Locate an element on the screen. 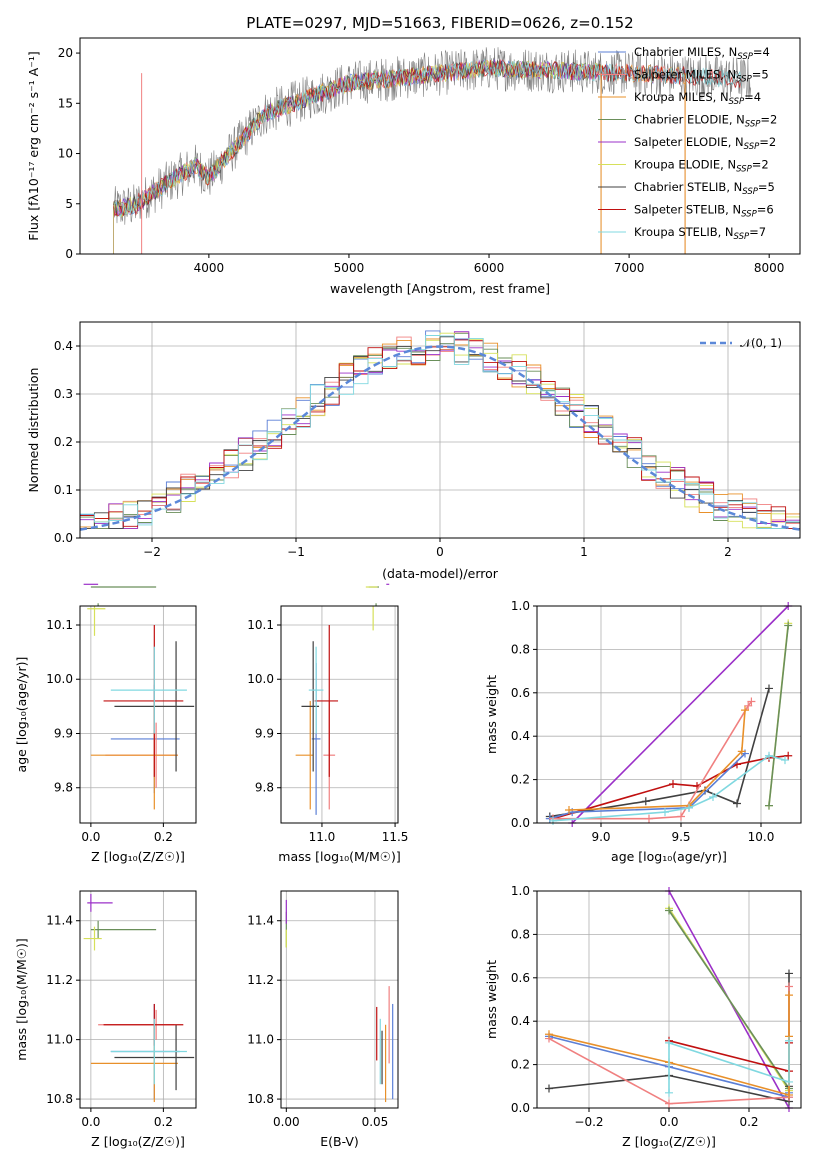 The image size is (819, 1174). spectrum-x-label: wavelength [Angstrom, rest frame] is located at coordinates (440, 288).